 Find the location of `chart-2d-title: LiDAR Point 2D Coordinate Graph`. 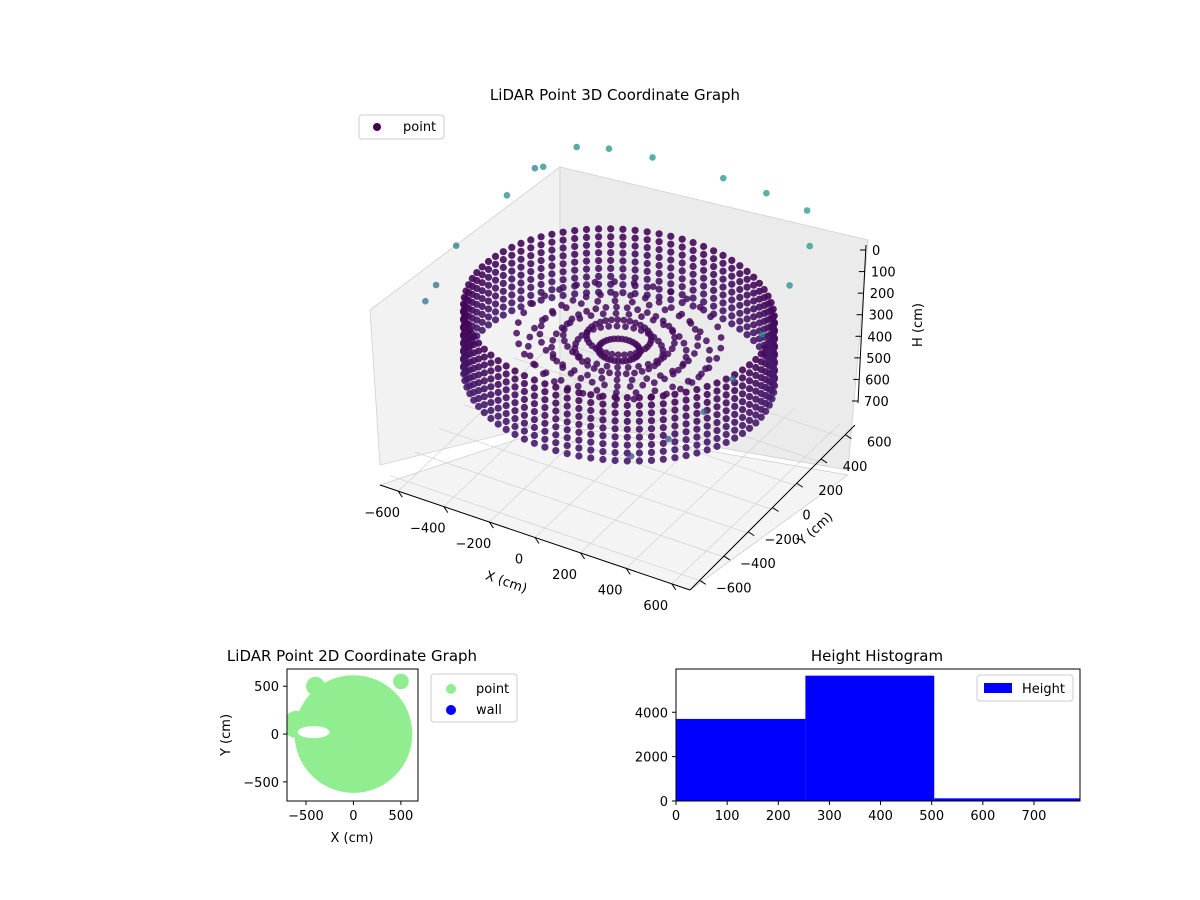

chart-2d-title: LiDAR Point 2D Coordinate Graph is located at coordinates (352, 656).